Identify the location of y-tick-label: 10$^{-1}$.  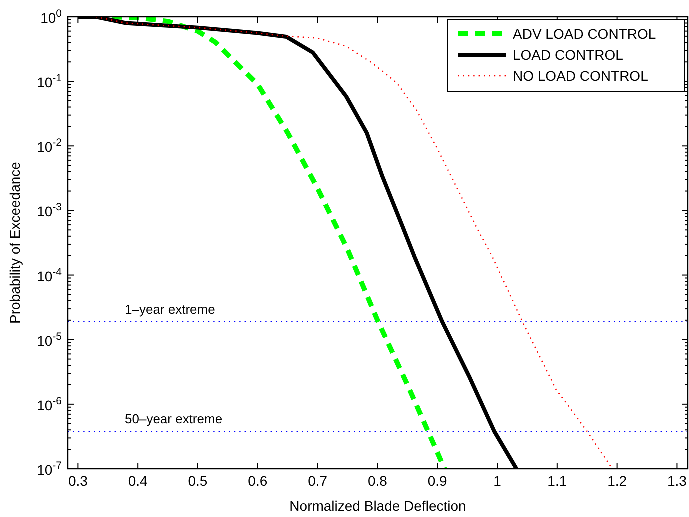
(49, 81).